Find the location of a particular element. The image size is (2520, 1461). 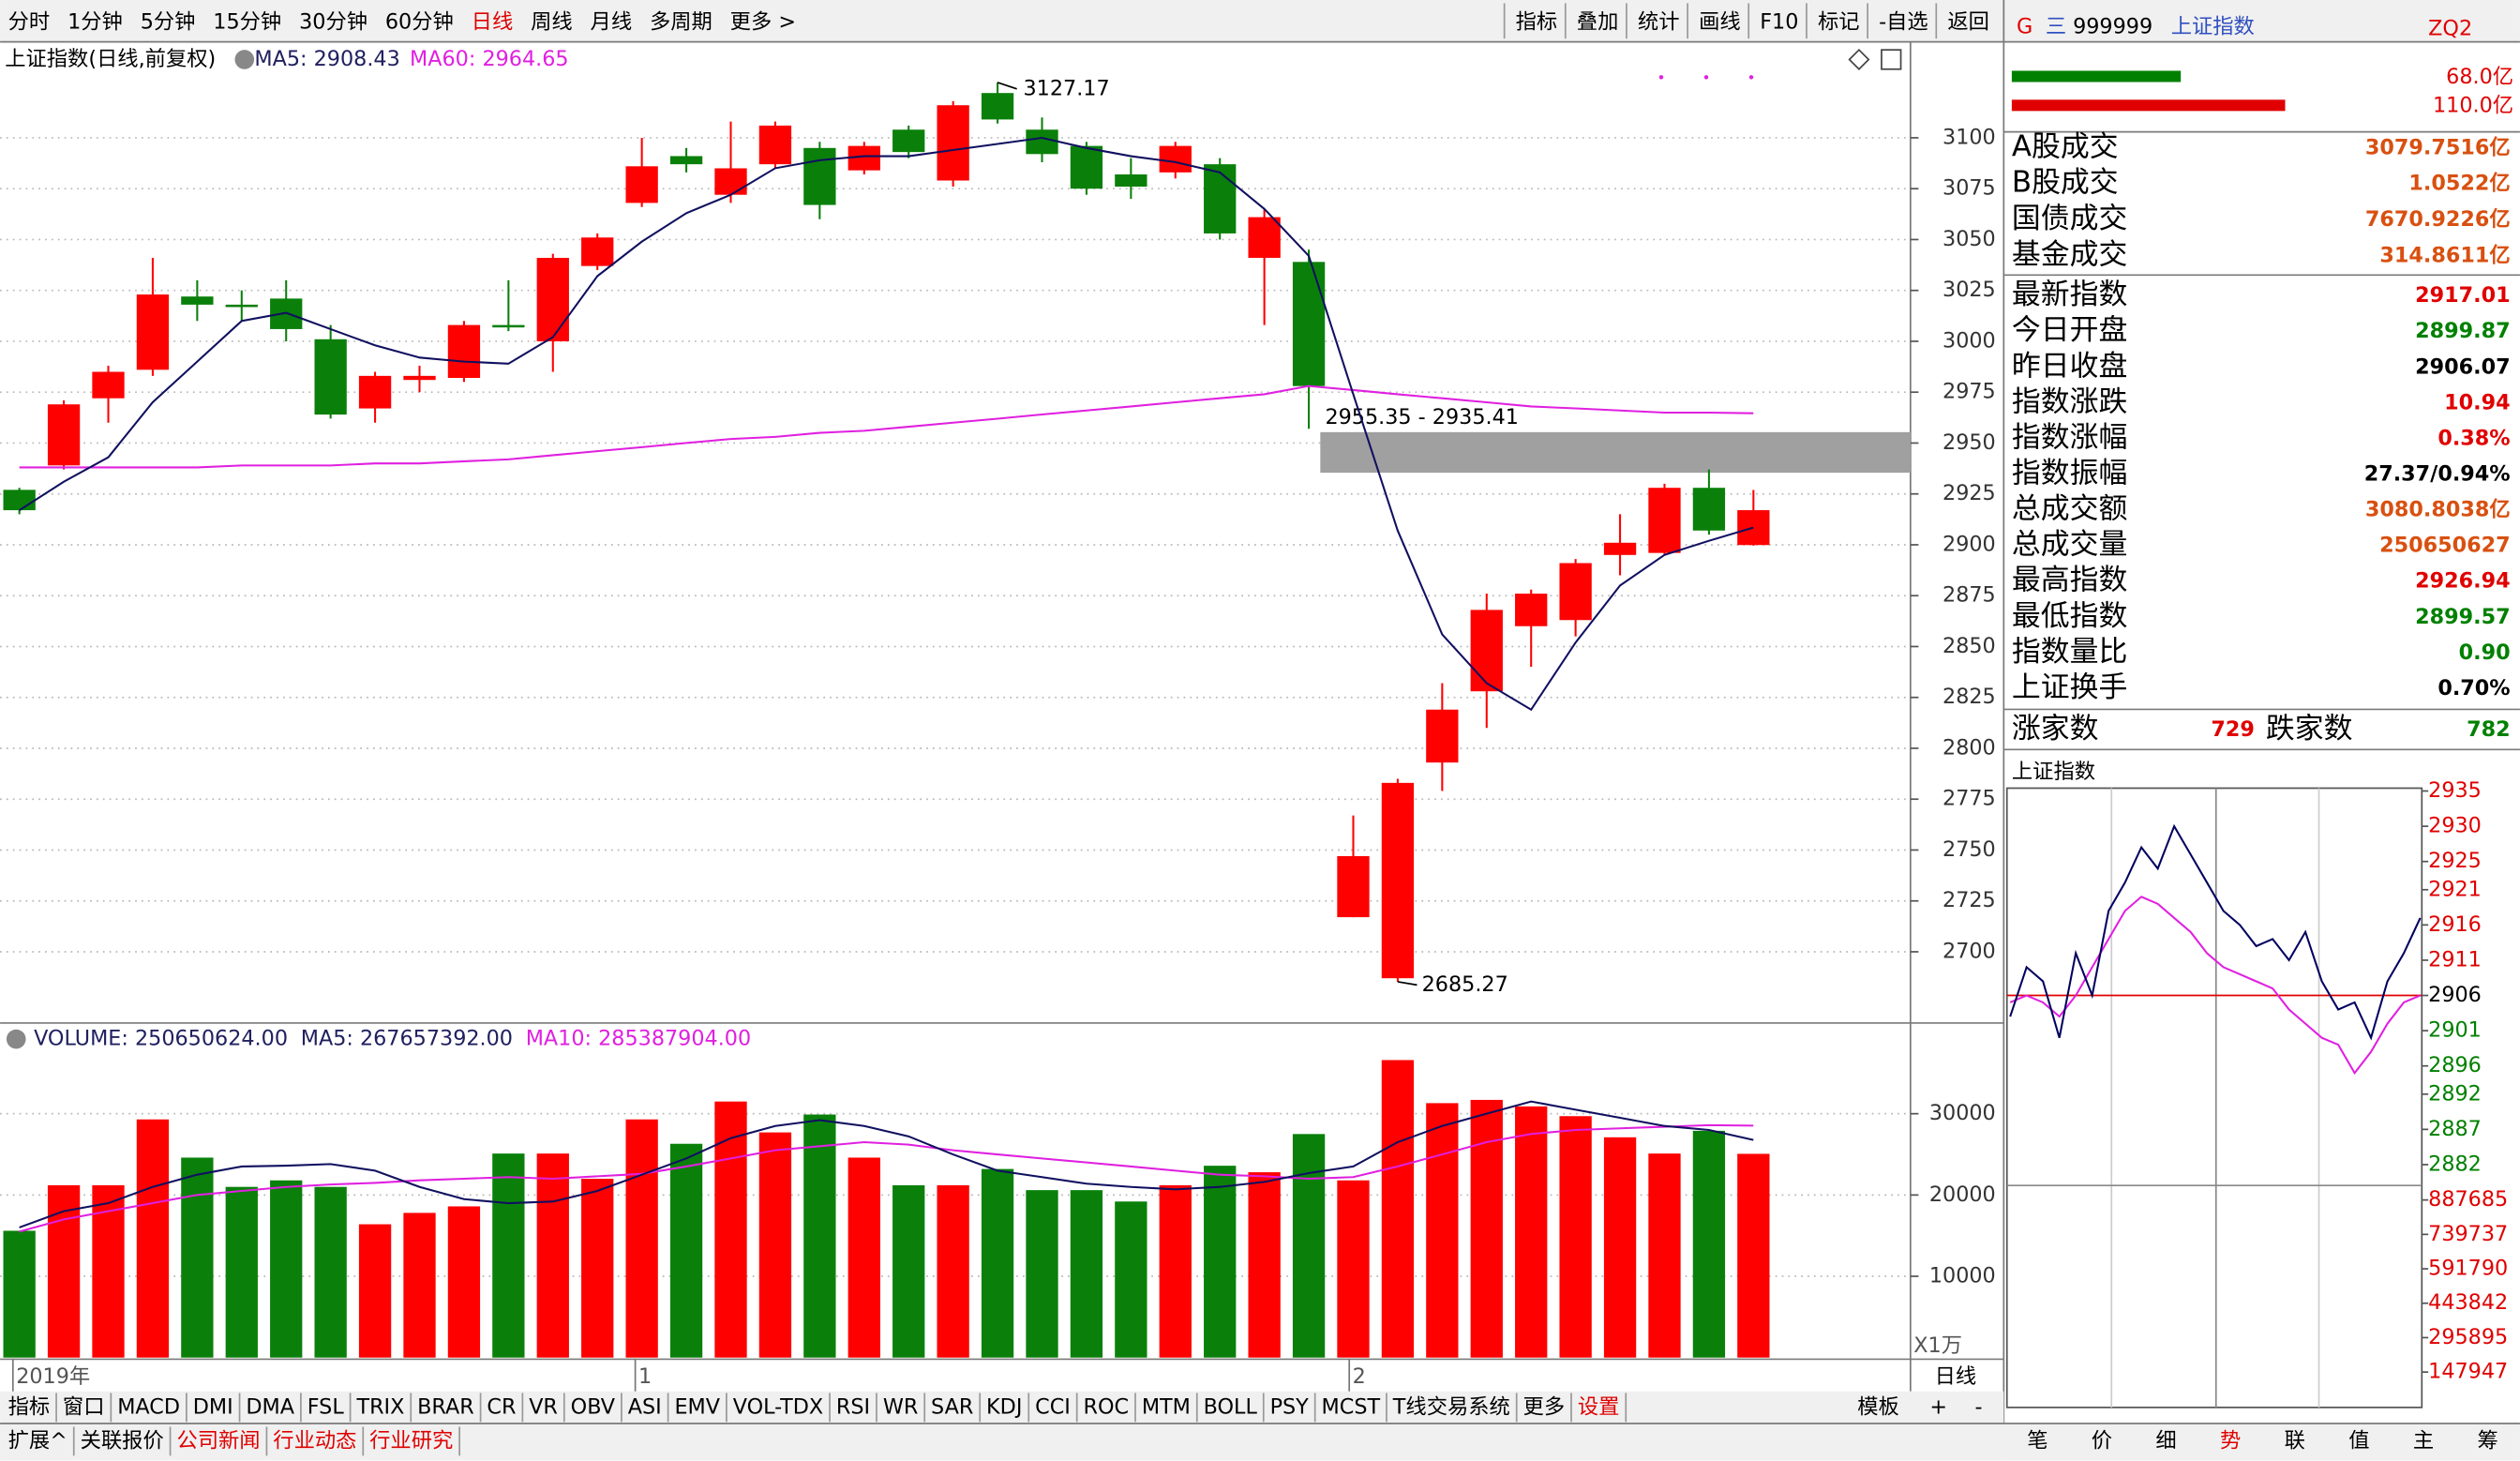

period-label: 日线 is located at coordinates (1956, 1376).